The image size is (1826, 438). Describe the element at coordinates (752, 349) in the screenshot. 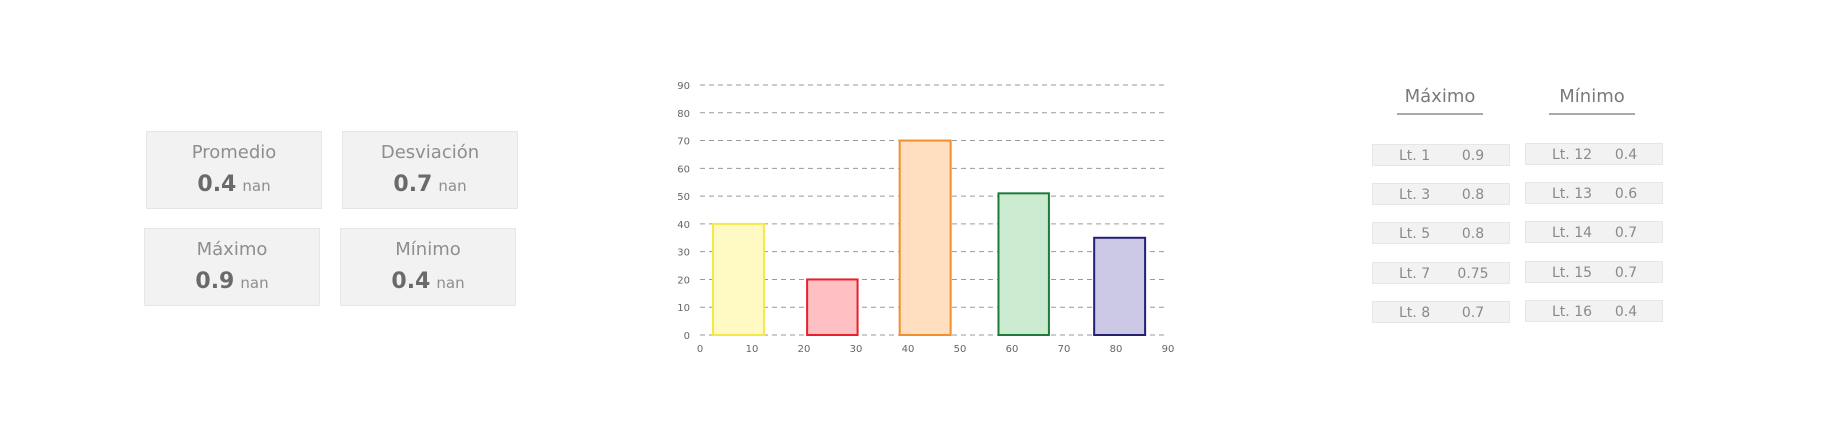

I see `x-tick-label: 10` at that location.